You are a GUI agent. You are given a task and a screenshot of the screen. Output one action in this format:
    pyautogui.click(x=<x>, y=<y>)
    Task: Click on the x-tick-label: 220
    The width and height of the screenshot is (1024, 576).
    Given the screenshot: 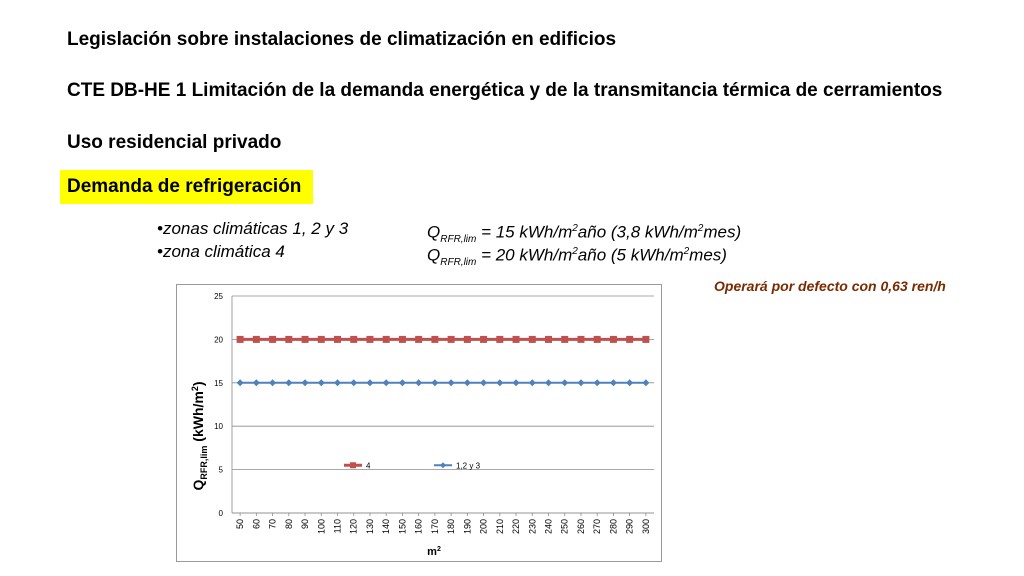 What is the action you would take?
    pyautogui.click(x=516, y=526)
    